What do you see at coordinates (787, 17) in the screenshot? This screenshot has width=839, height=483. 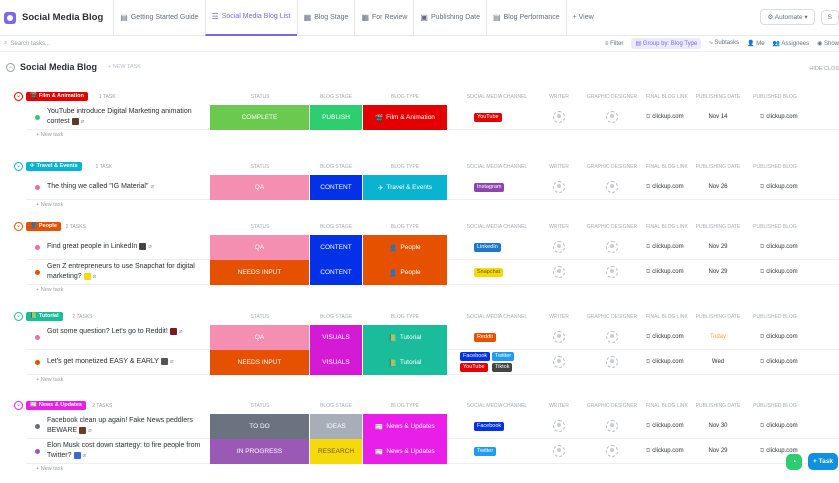 I see `automate-button: ⚙ Automate ▾` at bounding box center [787, 17].